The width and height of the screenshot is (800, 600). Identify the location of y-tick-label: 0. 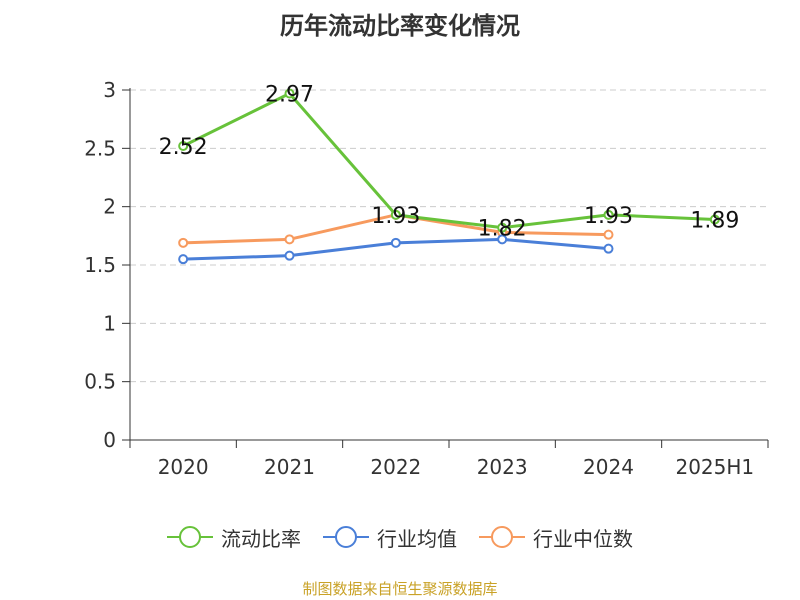
(109, 440).